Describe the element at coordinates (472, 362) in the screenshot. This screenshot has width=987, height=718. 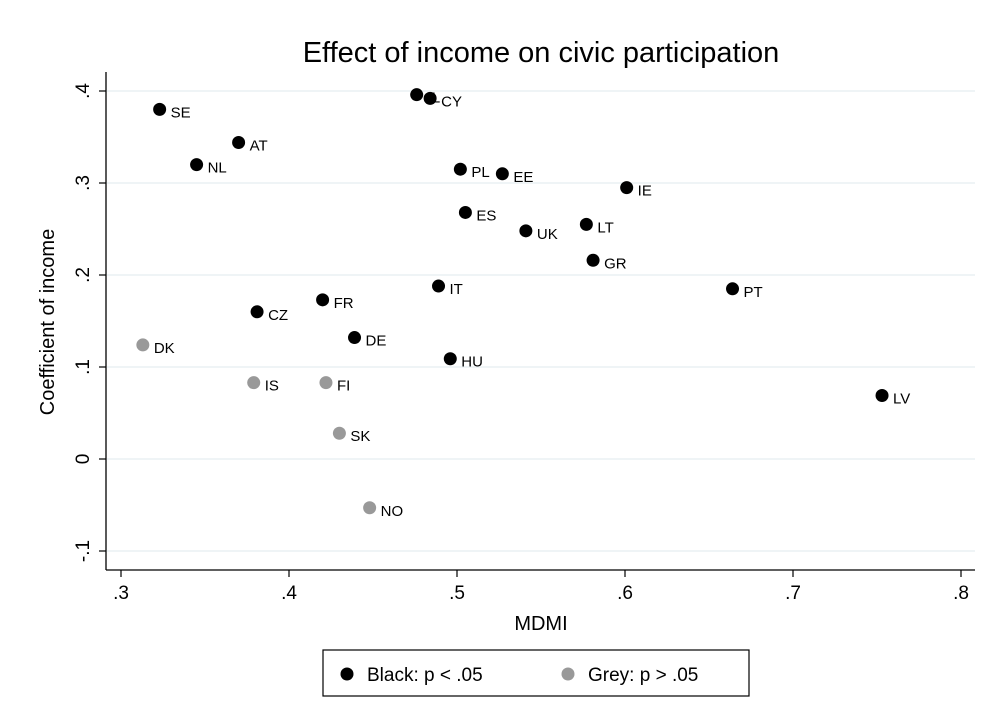
I see `point-label-hu: HU` at that location.